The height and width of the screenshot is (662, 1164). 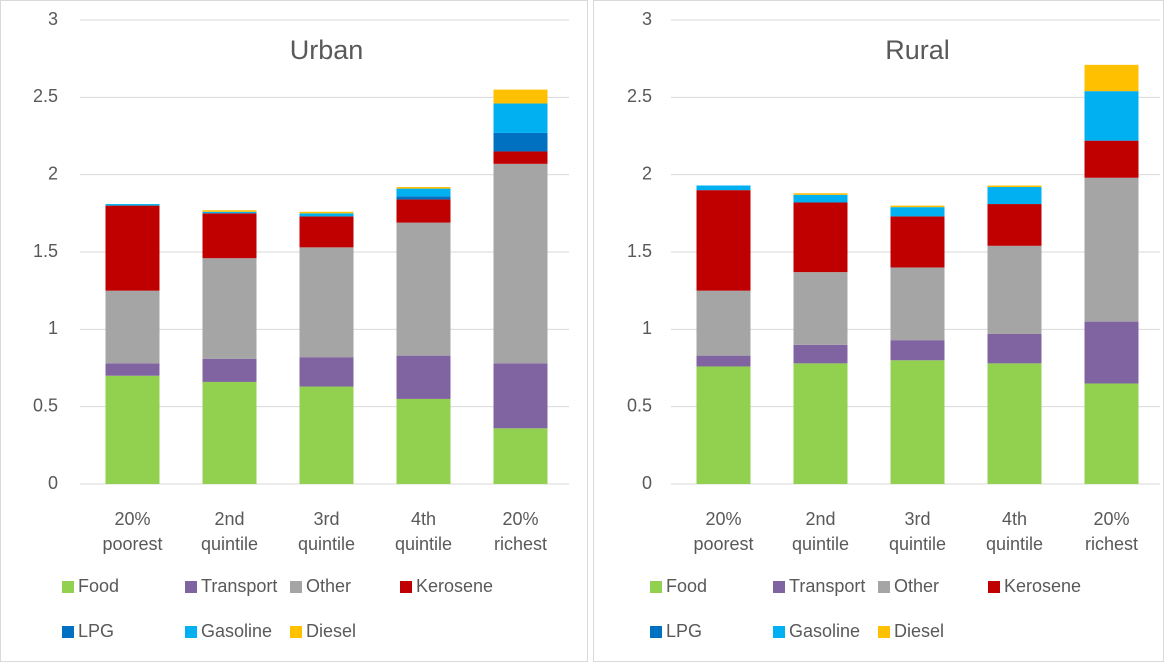 I want to click on legend-label: Kerosene, so click(x=454, y=586).